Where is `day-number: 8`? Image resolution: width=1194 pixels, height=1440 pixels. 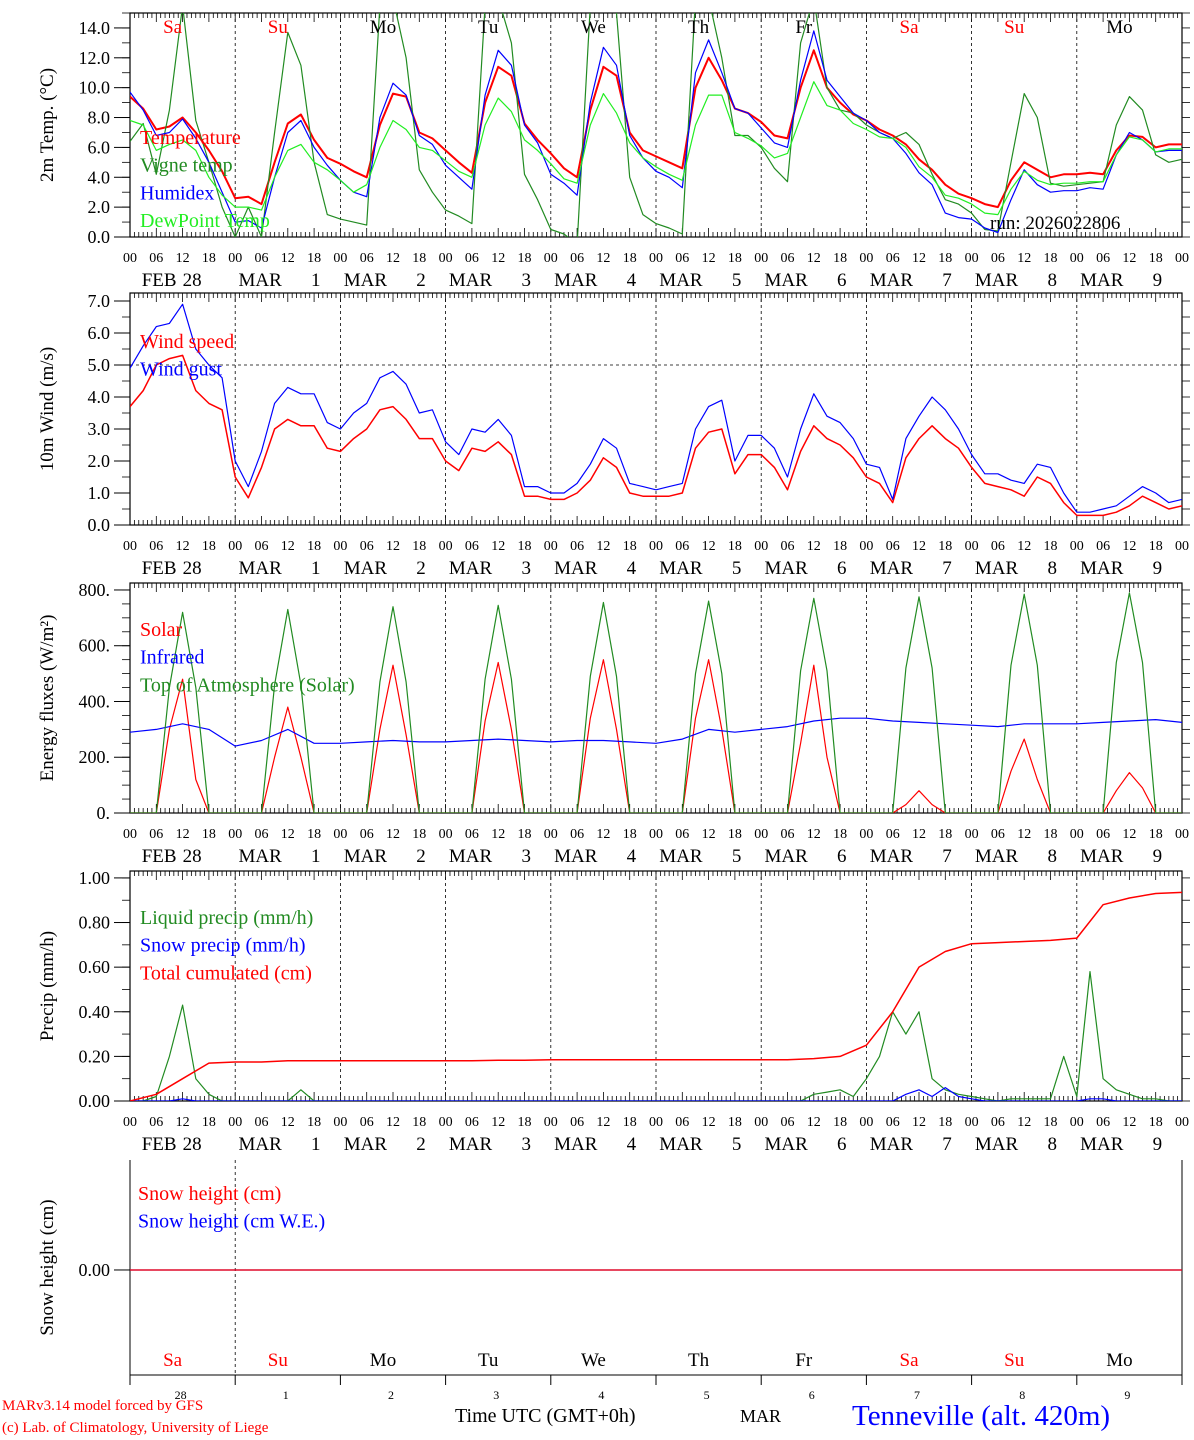
day-number: 8 is located at coordinates (1022, 1395).